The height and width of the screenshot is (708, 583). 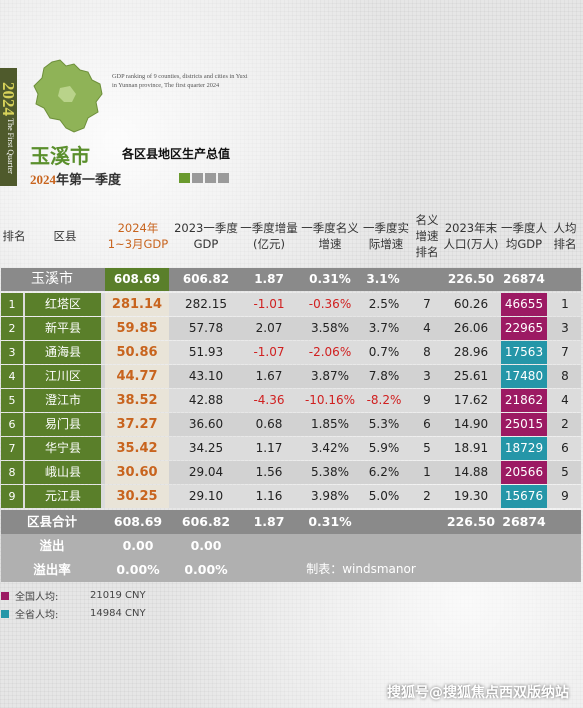 What do you see at coordinates (269, 496) in the screenshot?
I see `increase-cell: 1.16` at bounding box center [269, 496].